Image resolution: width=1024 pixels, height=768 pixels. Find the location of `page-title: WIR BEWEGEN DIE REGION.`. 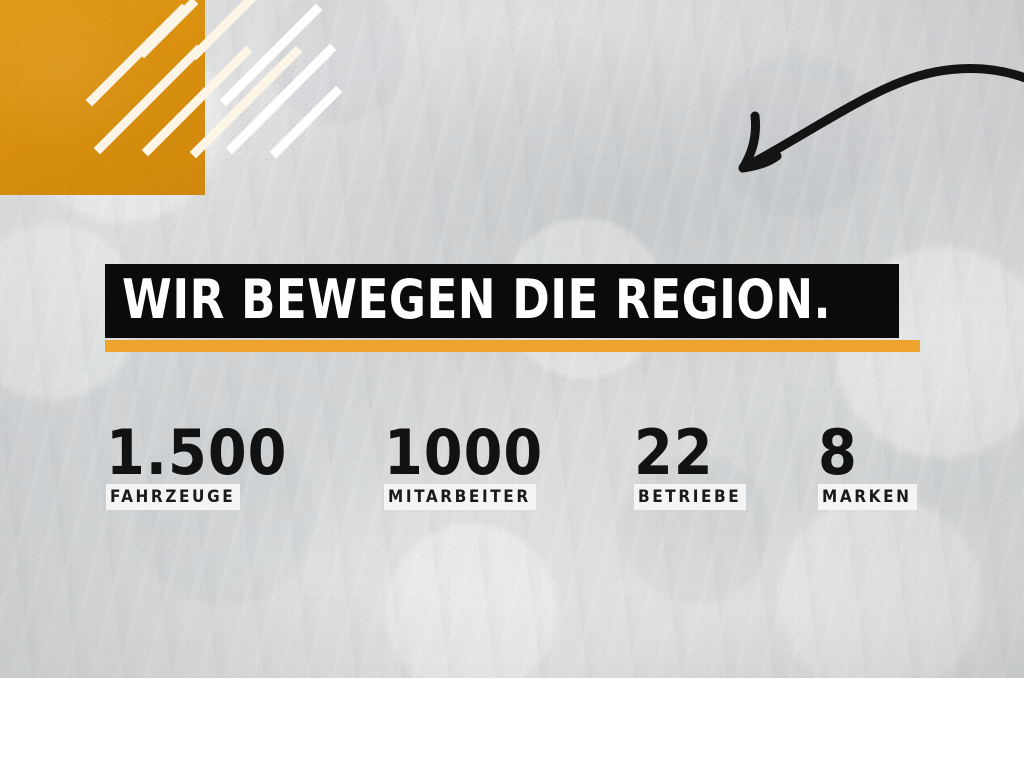

page-title: WIR BEWEGEN DIE REGION. is located at coordinates (477, 299).